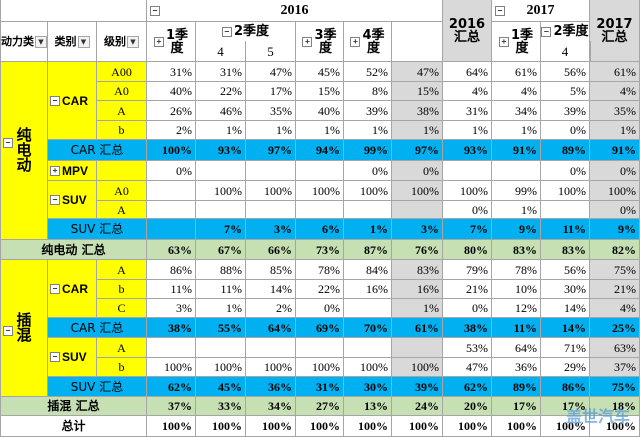 This screenshot has width=640, height=437. I want to click on cell-label: A, so click(121, 110).